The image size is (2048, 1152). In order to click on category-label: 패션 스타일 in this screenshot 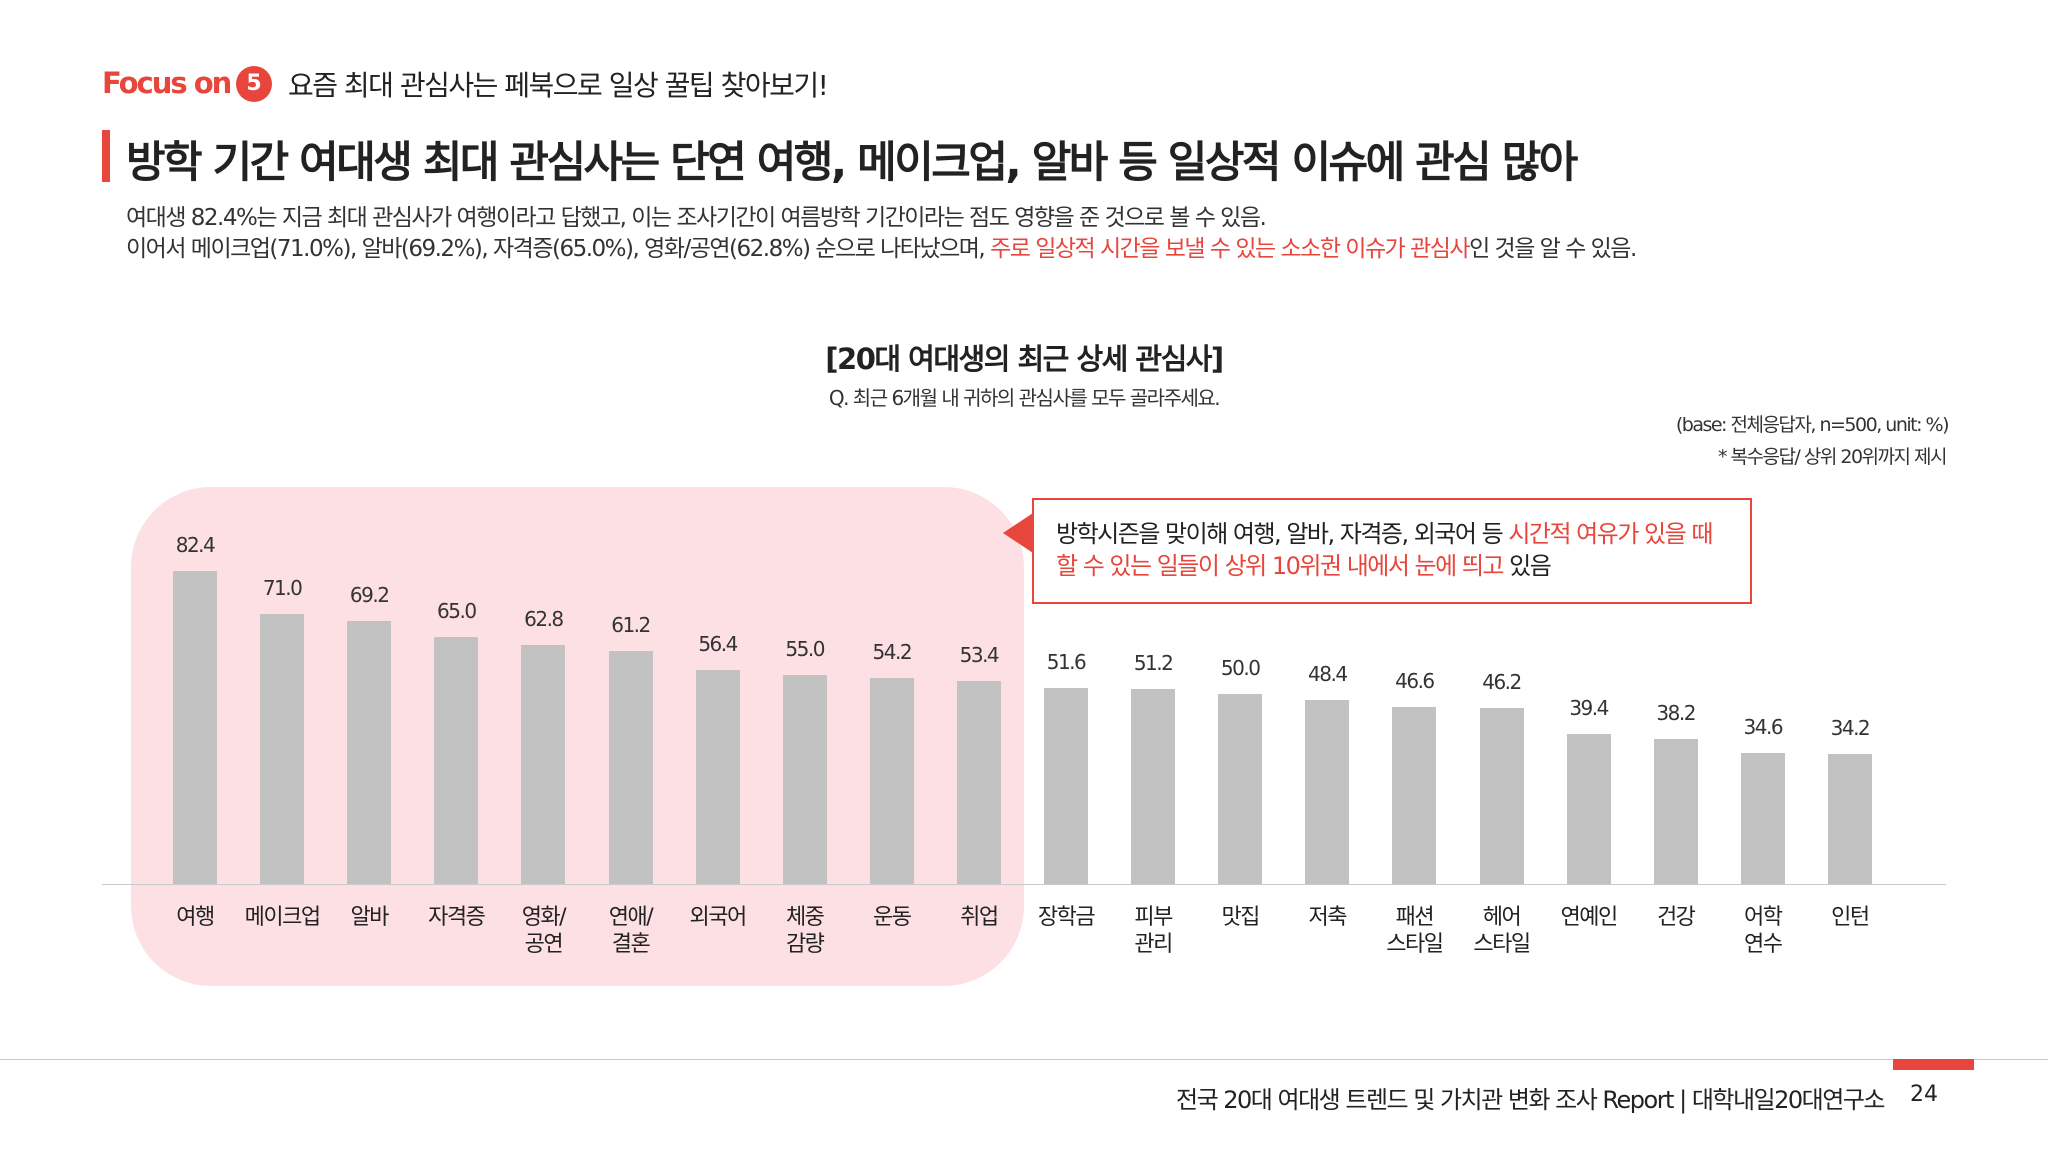, I will do `click(1414, 931)`.